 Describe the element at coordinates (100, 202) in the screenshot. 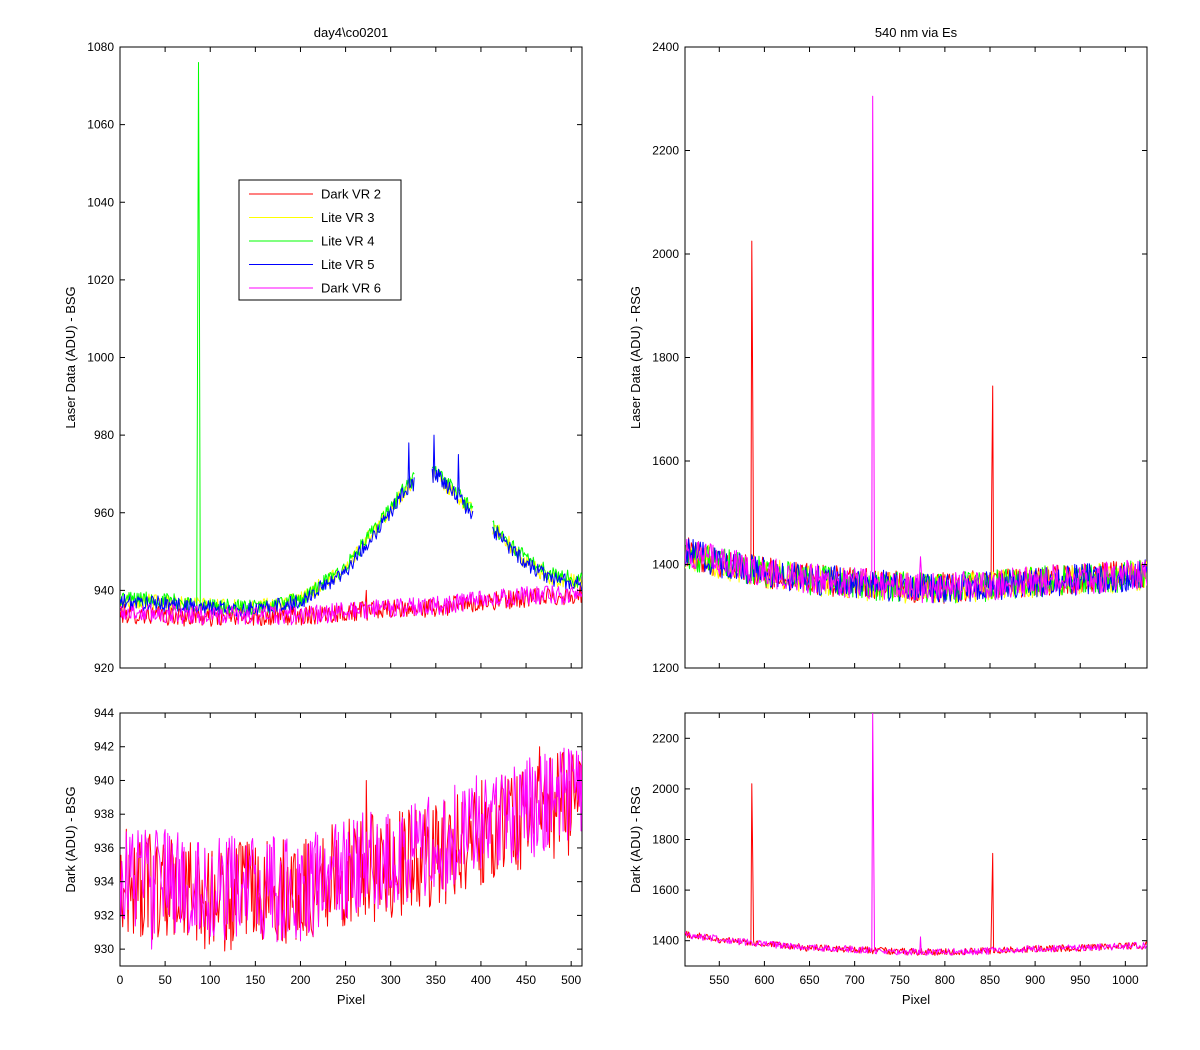

I see `y-tick-label: 1040` at that location.